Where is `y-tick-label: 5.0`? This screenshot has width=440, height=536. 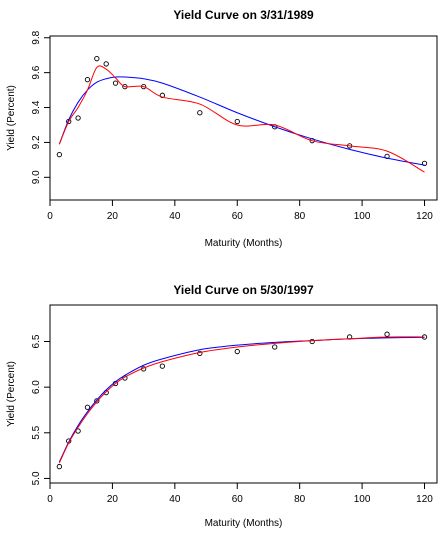 y-tick-label: 5.0 is located at coordinates (36, 478).